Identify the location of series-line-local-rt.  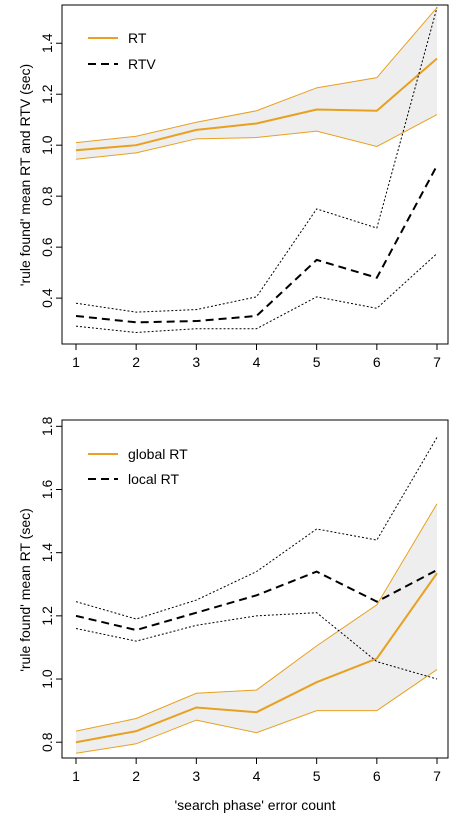
(256, 600).